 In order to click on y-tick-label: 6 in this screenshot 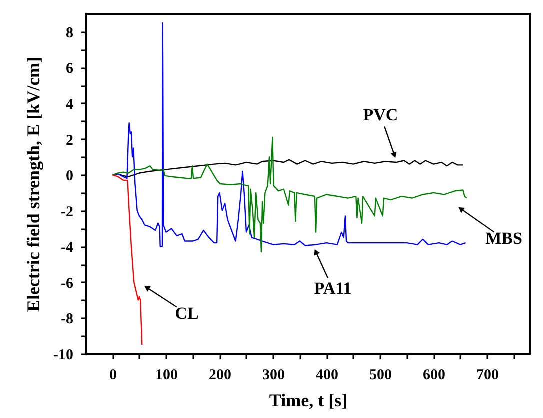, I will do `click(70, 69)`.